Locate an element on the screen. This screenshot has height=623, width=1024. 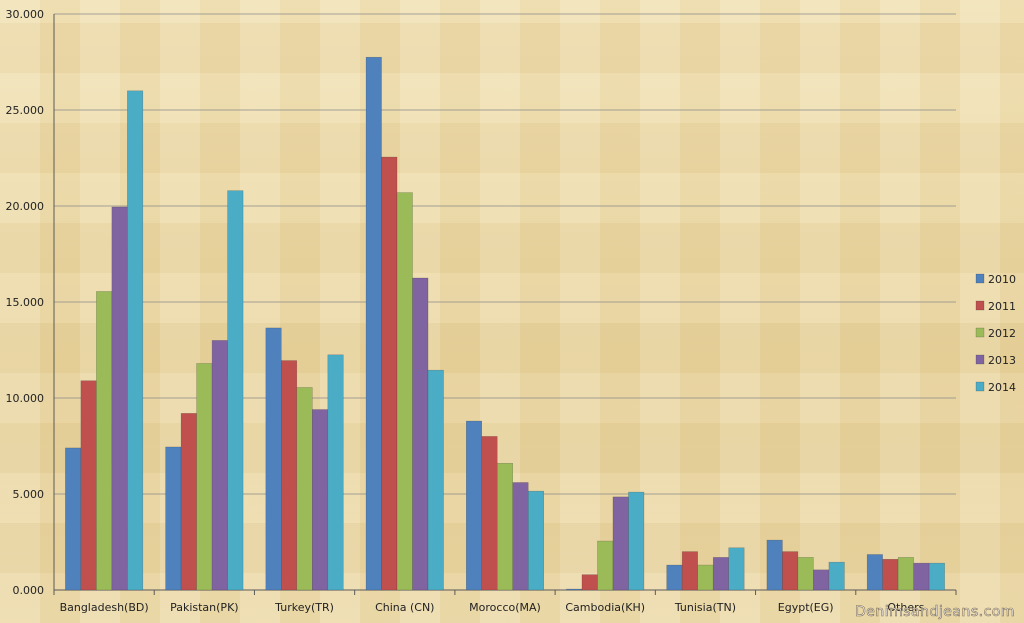
y-tick-label: 25.000 is located at coordinates (25, 110).